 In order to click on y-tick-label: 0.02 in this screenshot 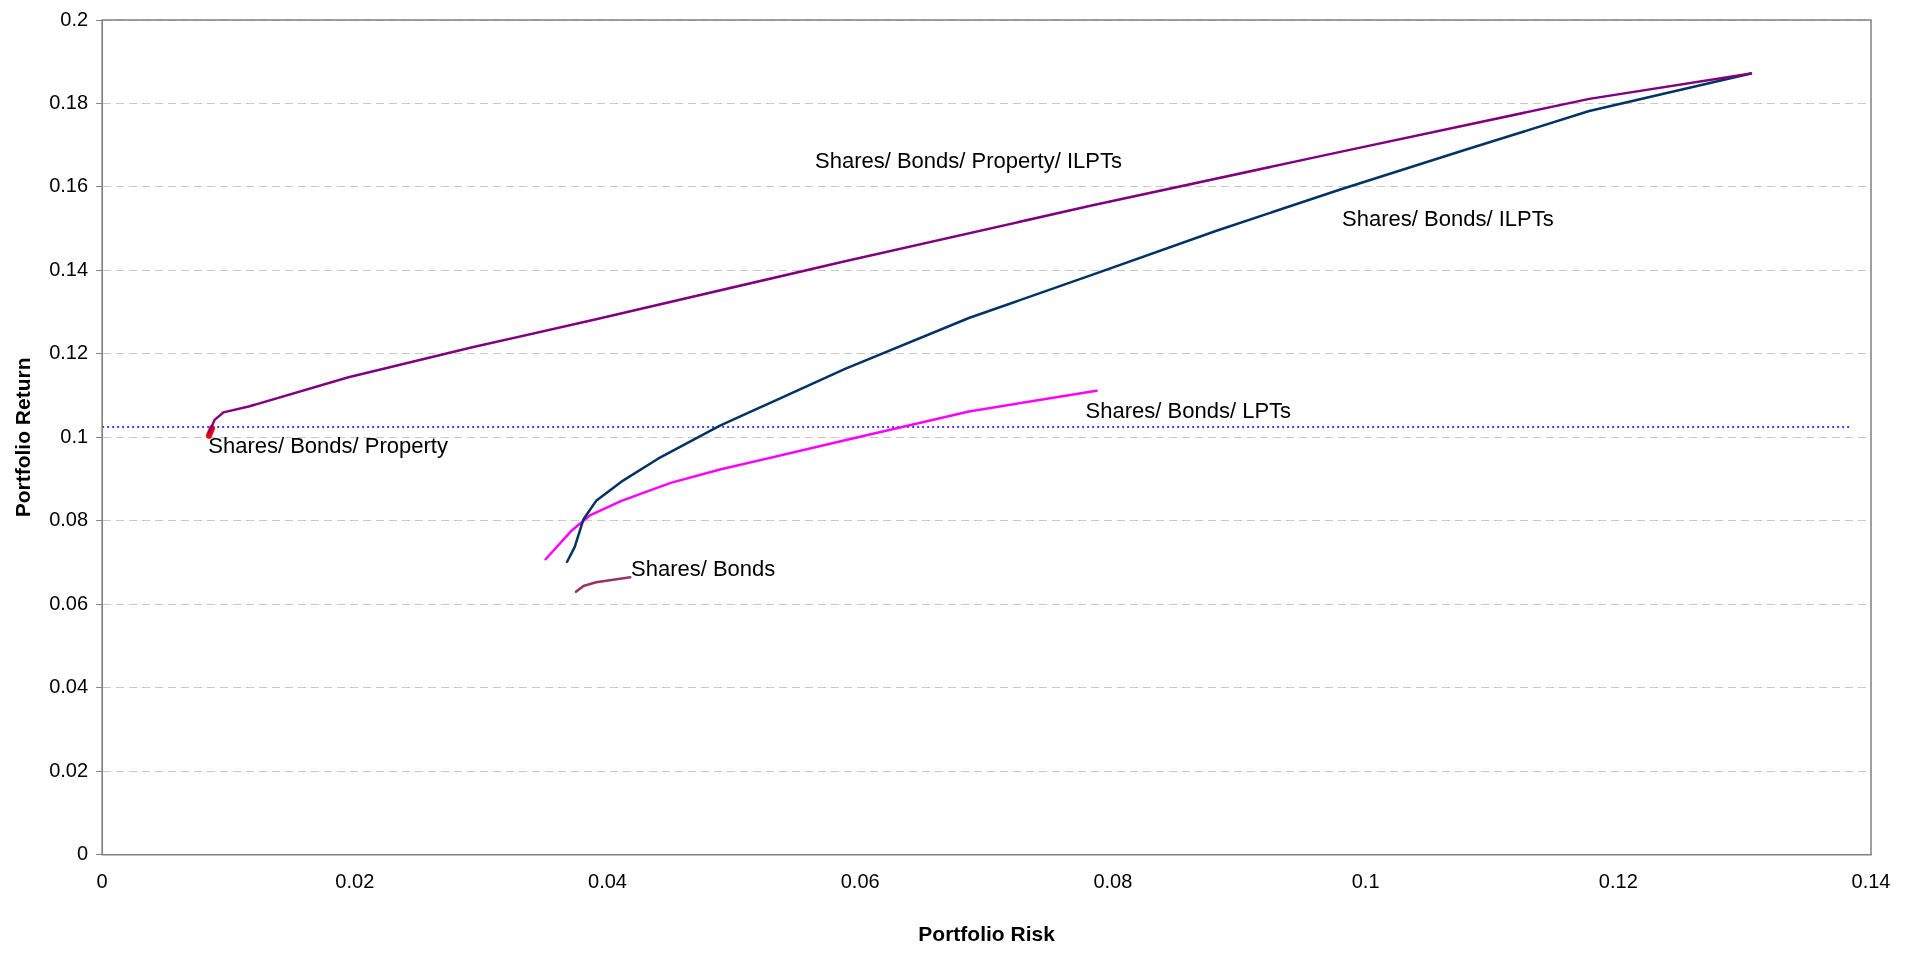, I will do `click(69, 769)`.